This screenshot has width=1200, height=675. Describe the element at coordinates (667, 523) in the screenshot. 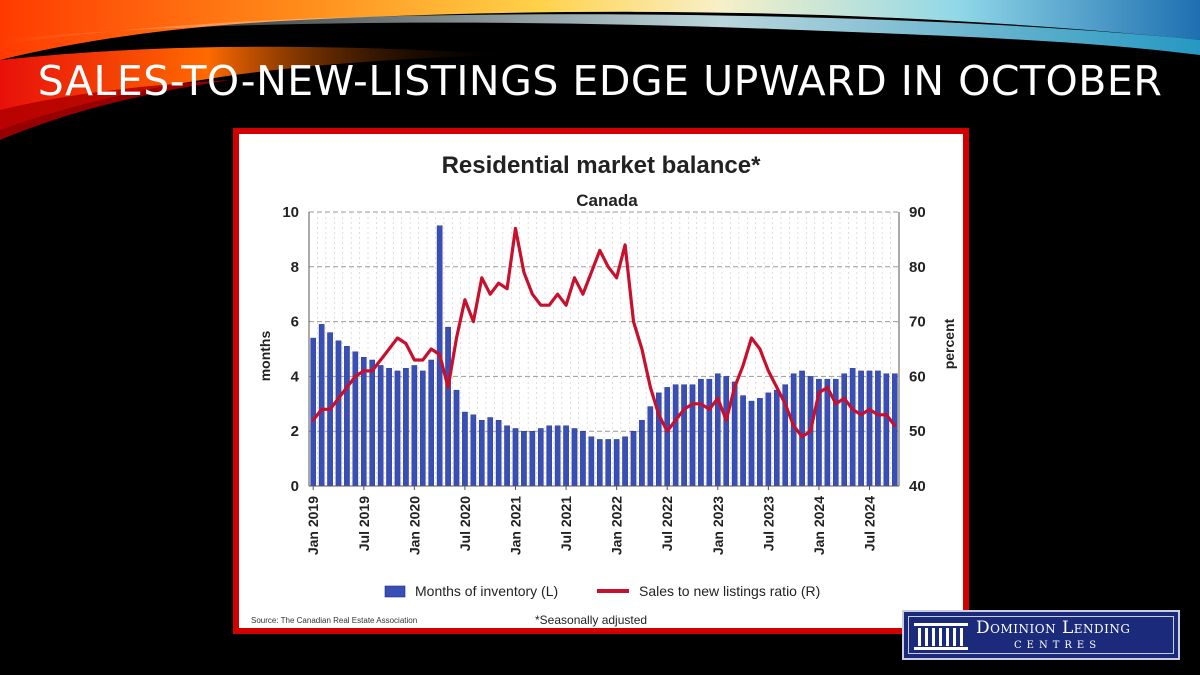

I see `x-tick-label: Jul 2022` at that location.